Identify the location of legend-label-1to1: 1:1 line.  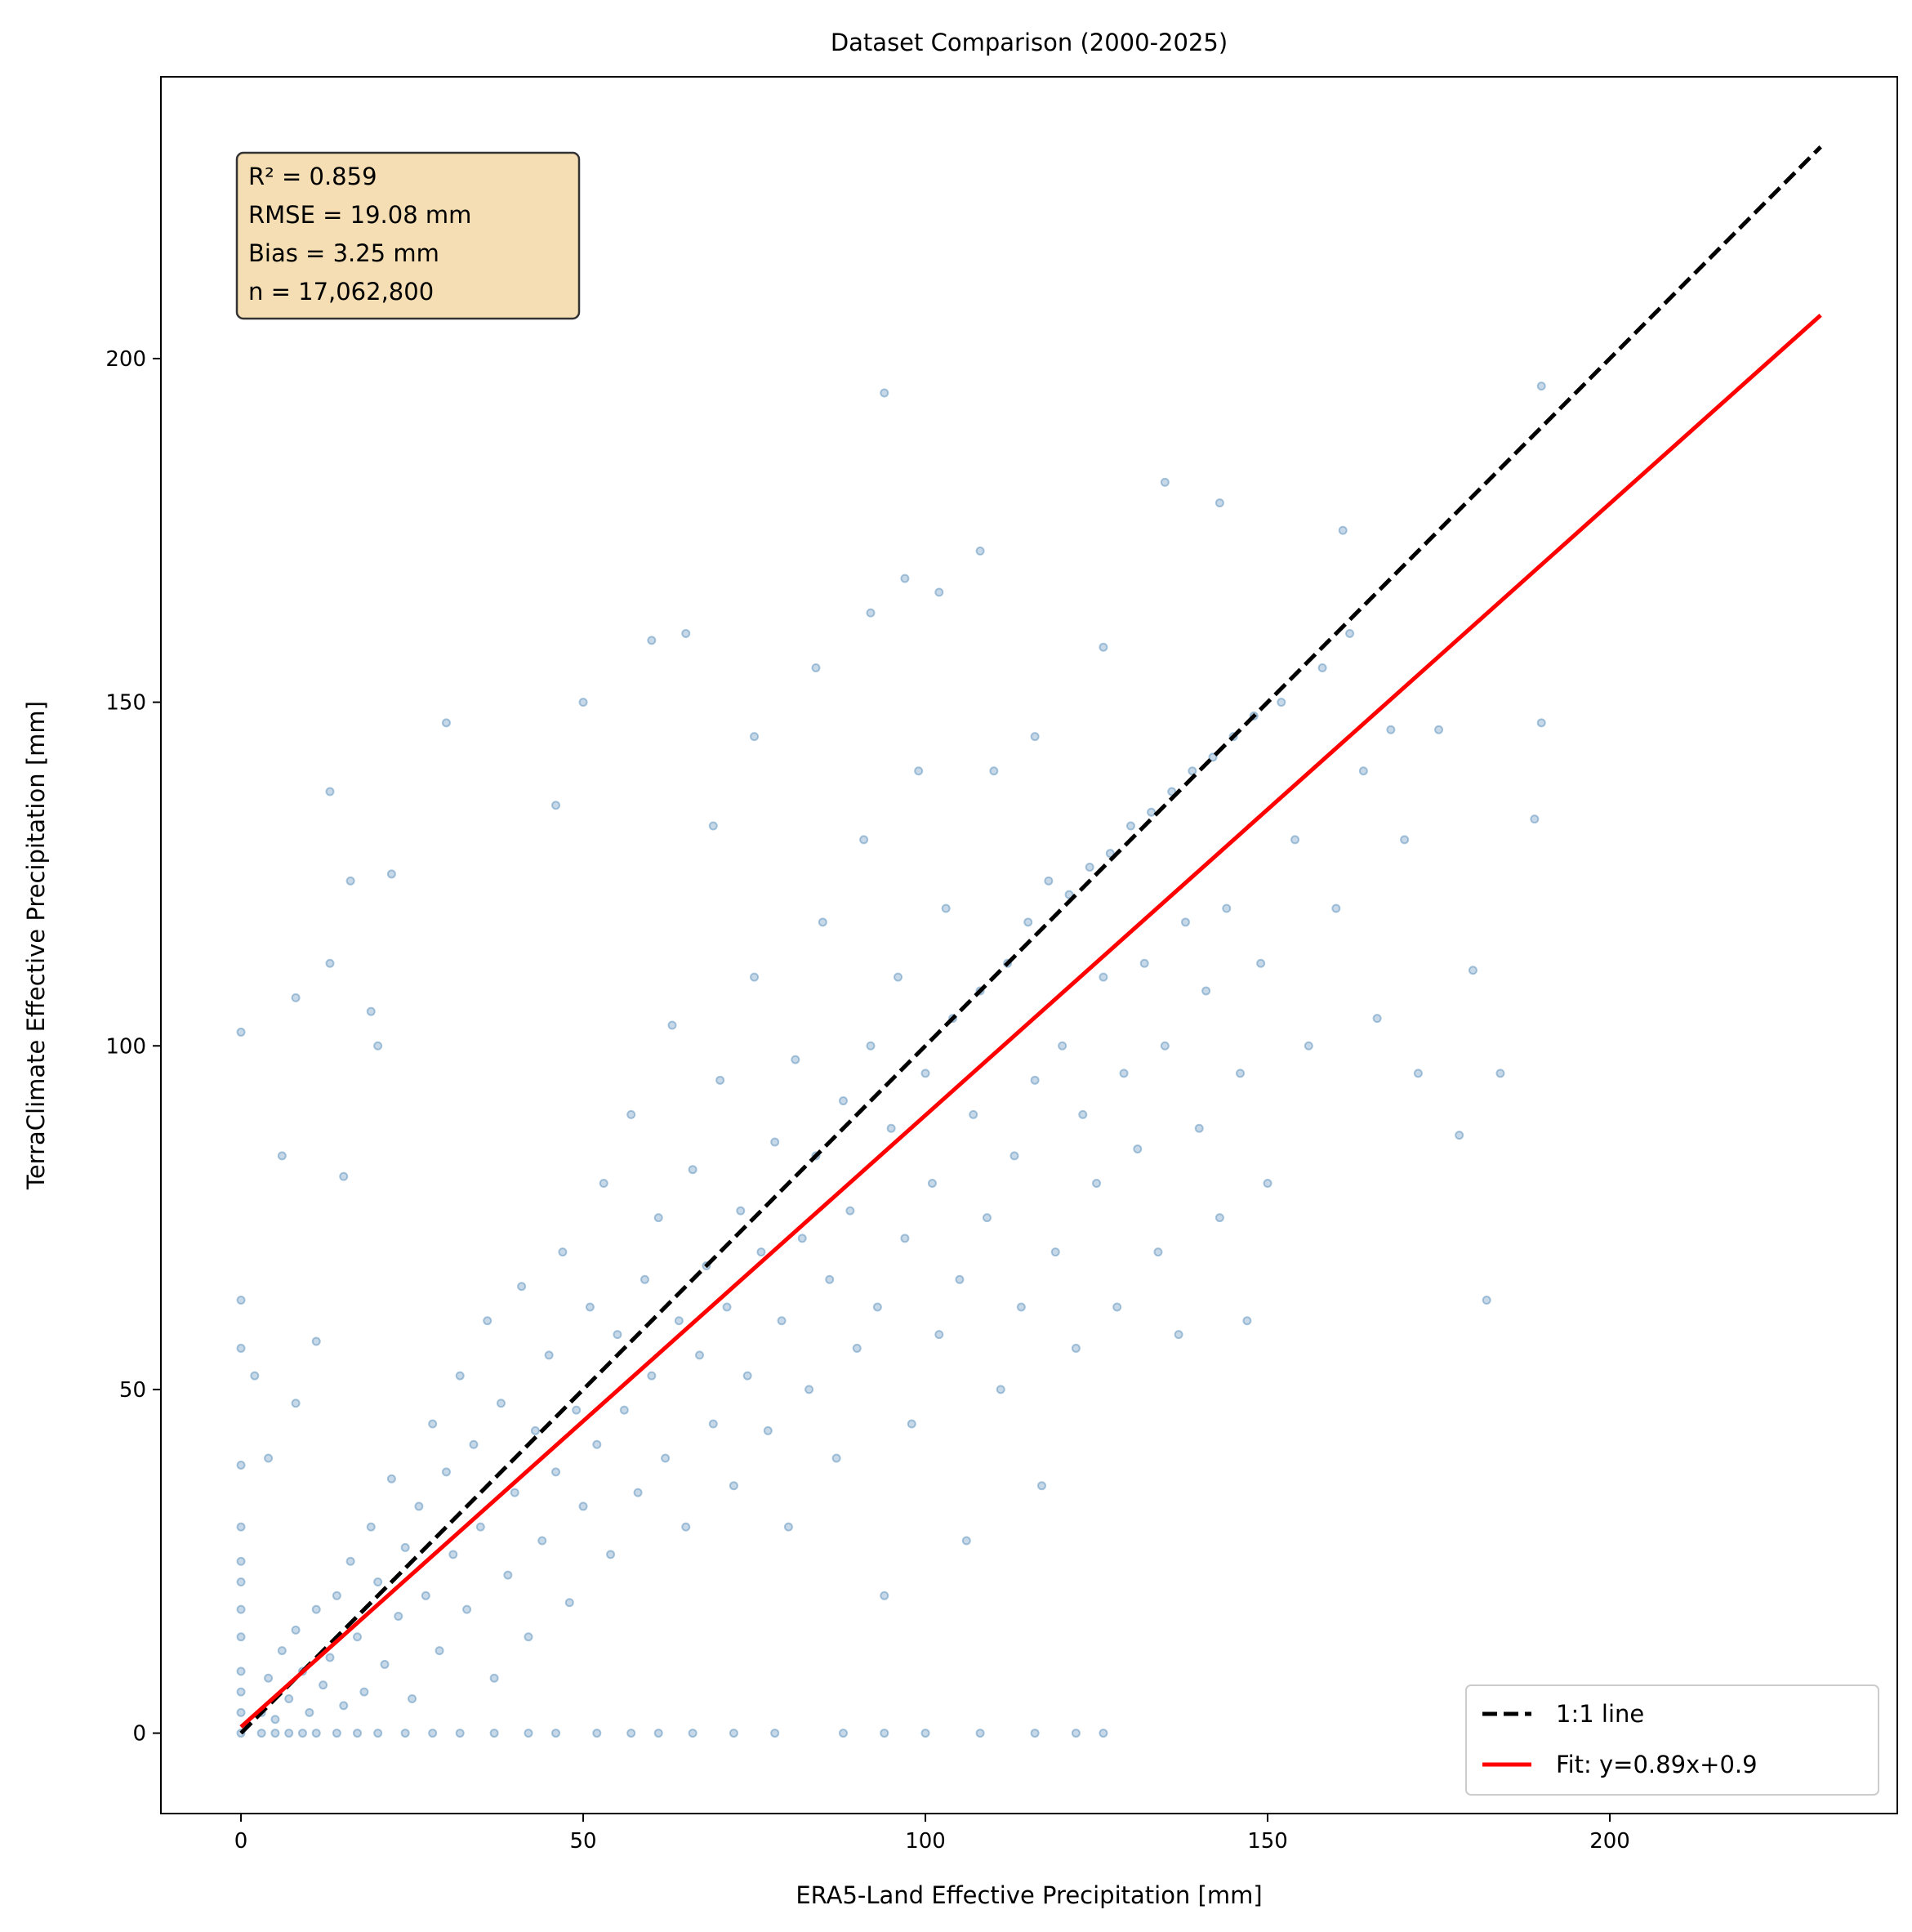
(1600, 1714).